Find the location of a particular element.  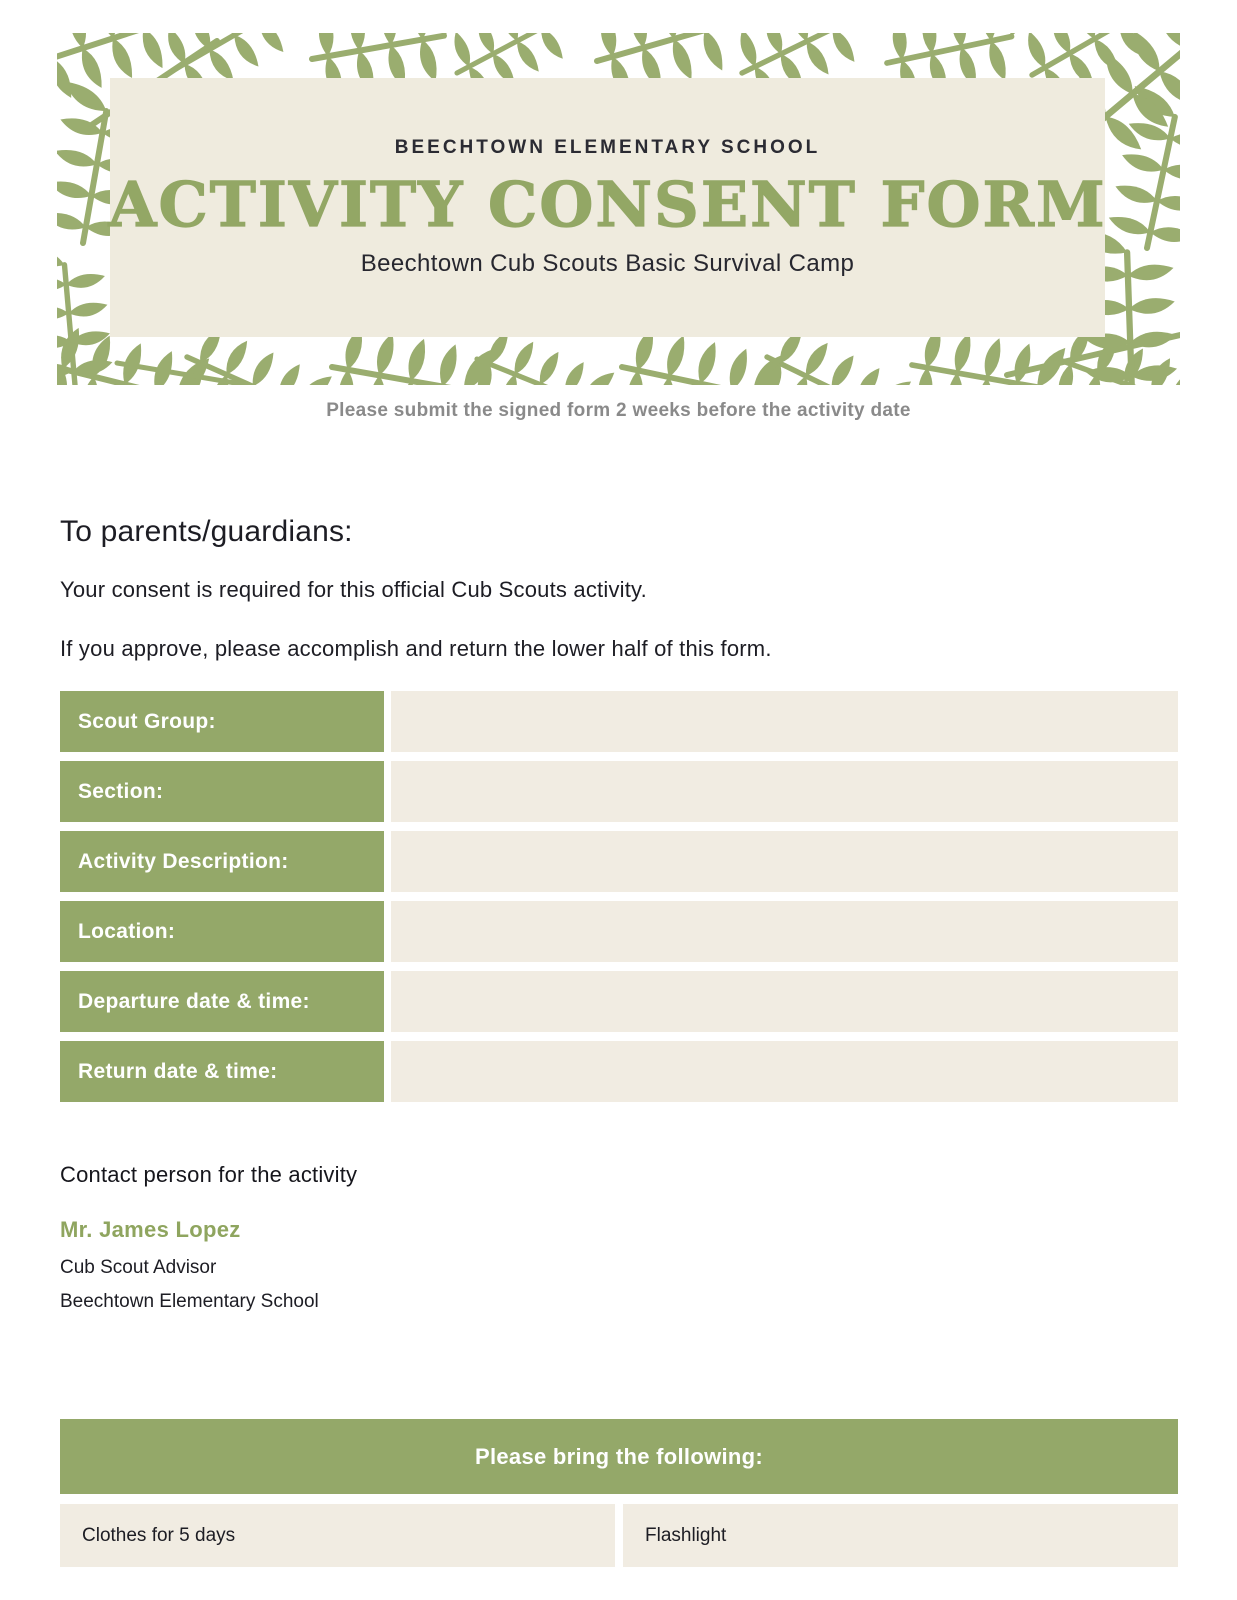

contact-heading: Contact person for the activity is located at coordinates (209, 1174).